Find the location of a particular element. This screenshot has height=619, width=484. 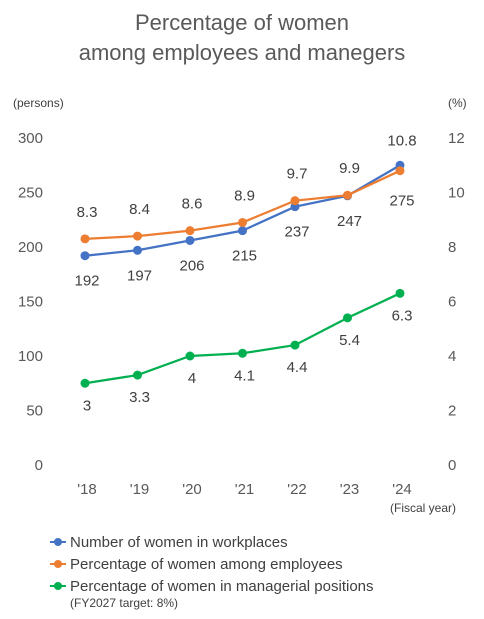

data-label-managers: 4.4 is located at coordinates (297, 367).